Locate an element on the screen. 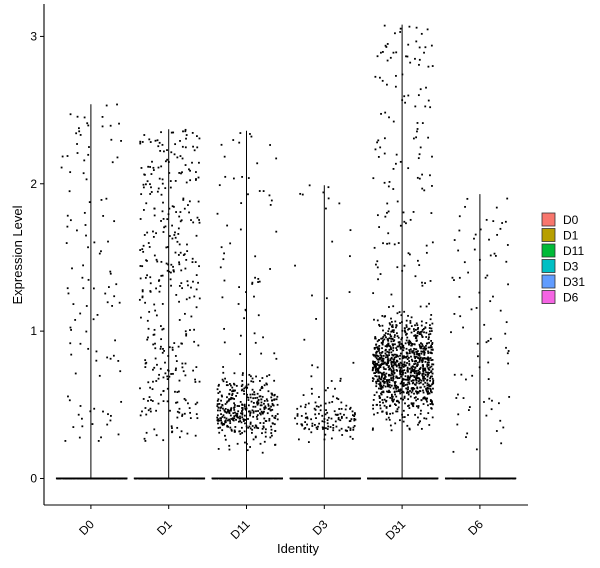 The image size is (600, 568). legend-key-D31 is located at coordinates (548, 281).